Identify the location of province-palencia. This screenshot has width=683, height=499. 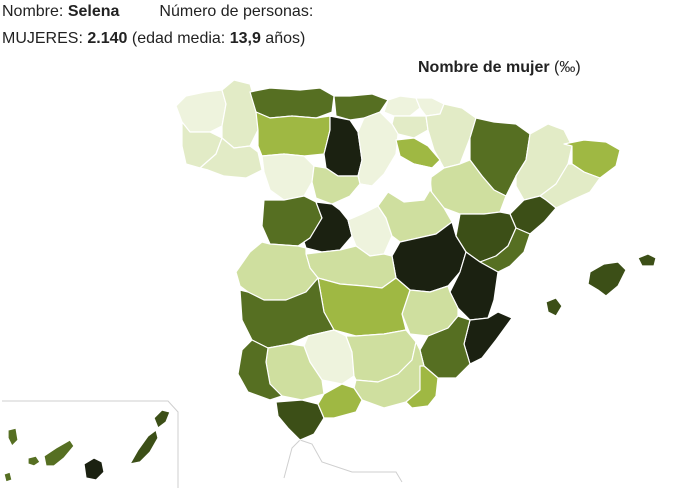
(343, 146).